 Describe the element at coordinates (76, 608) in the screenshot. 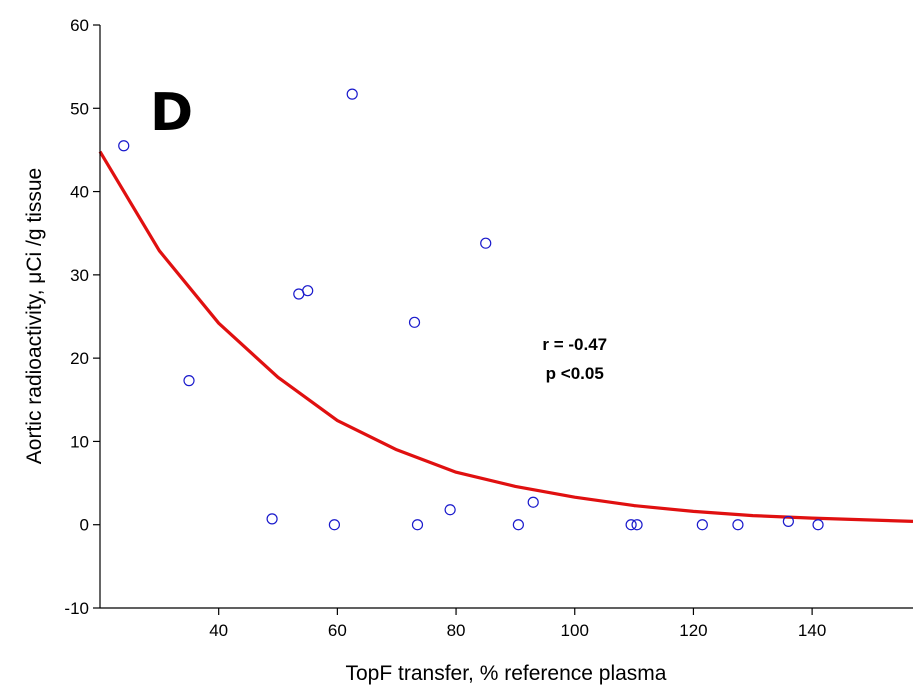

I see `y-tick-label: -10` at that location.